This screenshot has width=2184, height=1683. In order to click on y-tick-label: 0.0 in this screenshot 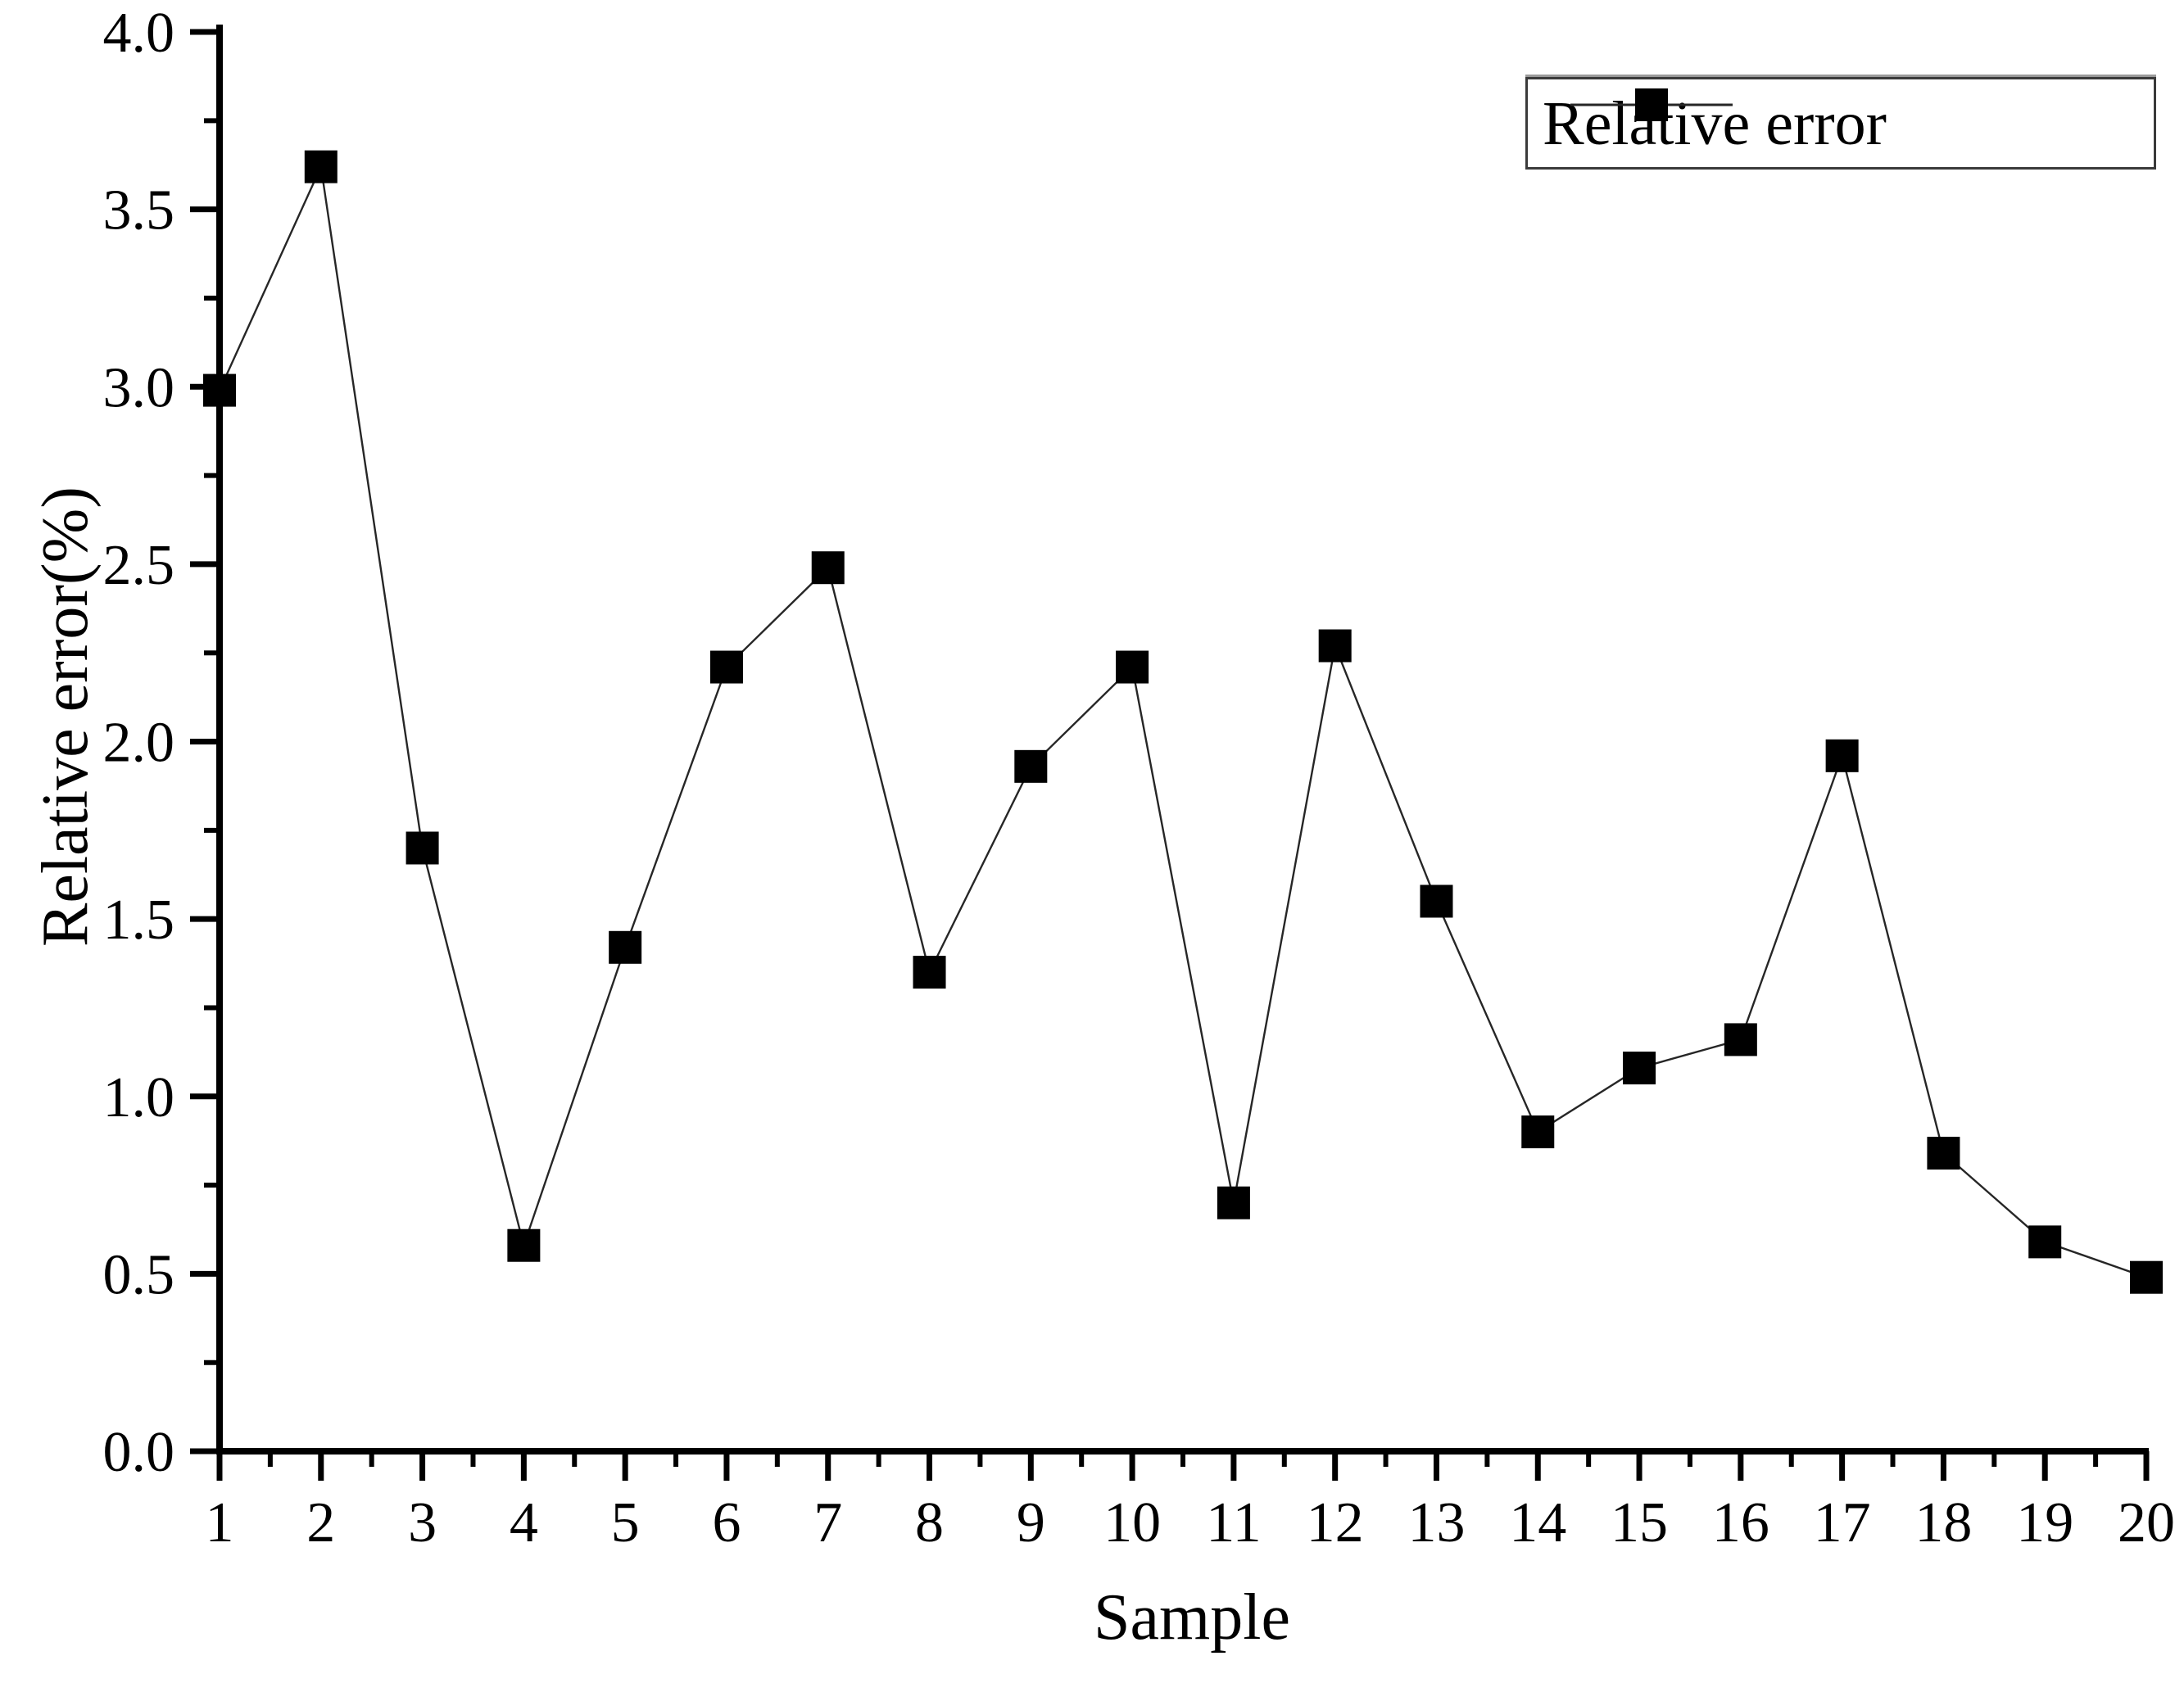, I will do `click(139, 1452)`.